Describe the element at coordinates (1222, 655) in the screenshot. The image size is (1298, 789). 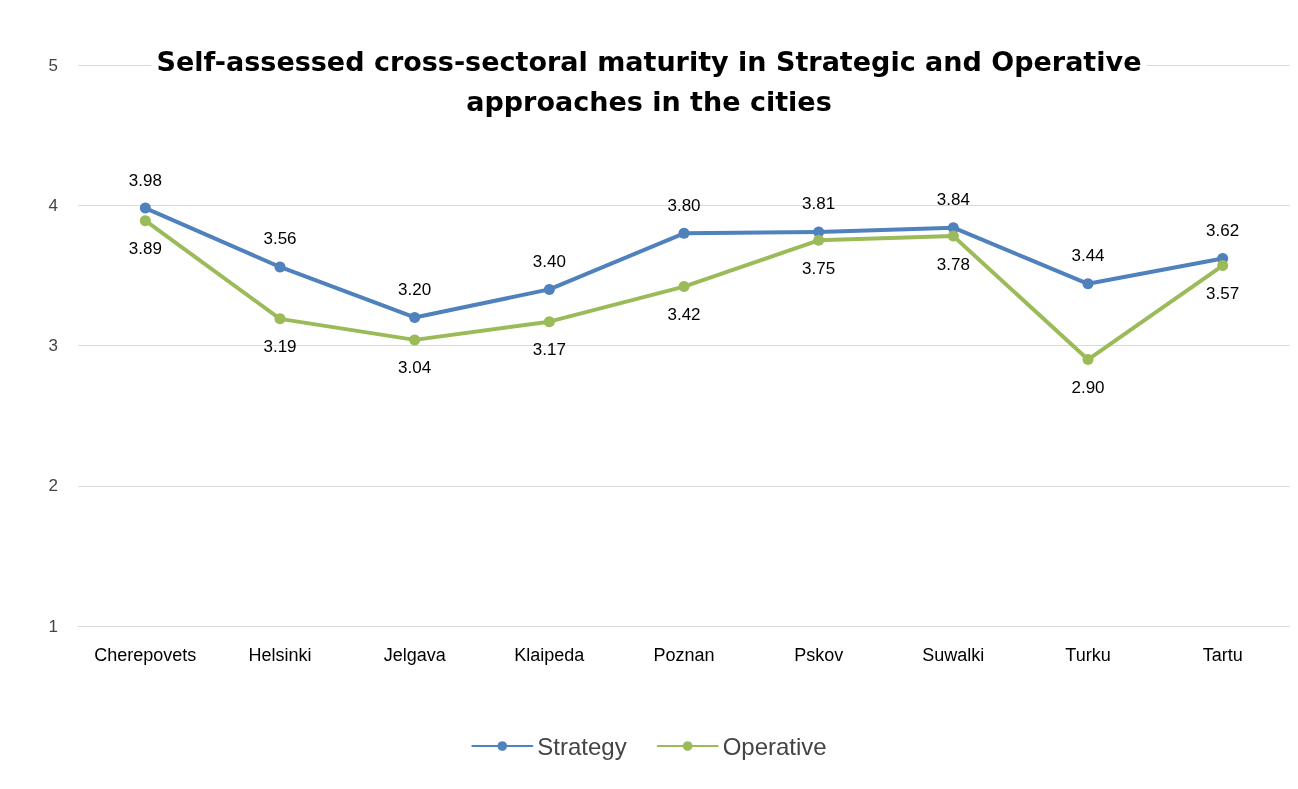
I see `x-tick-label: Tartu` at that location.